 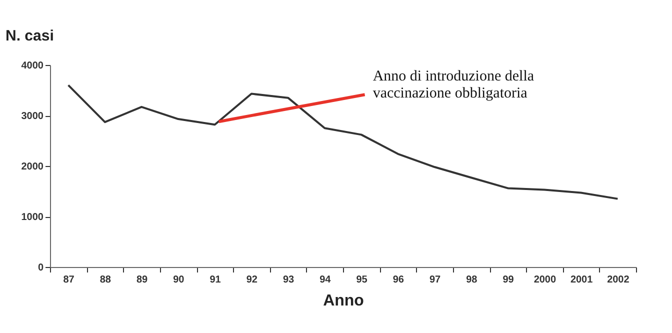 I want to click on x-tick-label: 94, so click(x=326, y=280).